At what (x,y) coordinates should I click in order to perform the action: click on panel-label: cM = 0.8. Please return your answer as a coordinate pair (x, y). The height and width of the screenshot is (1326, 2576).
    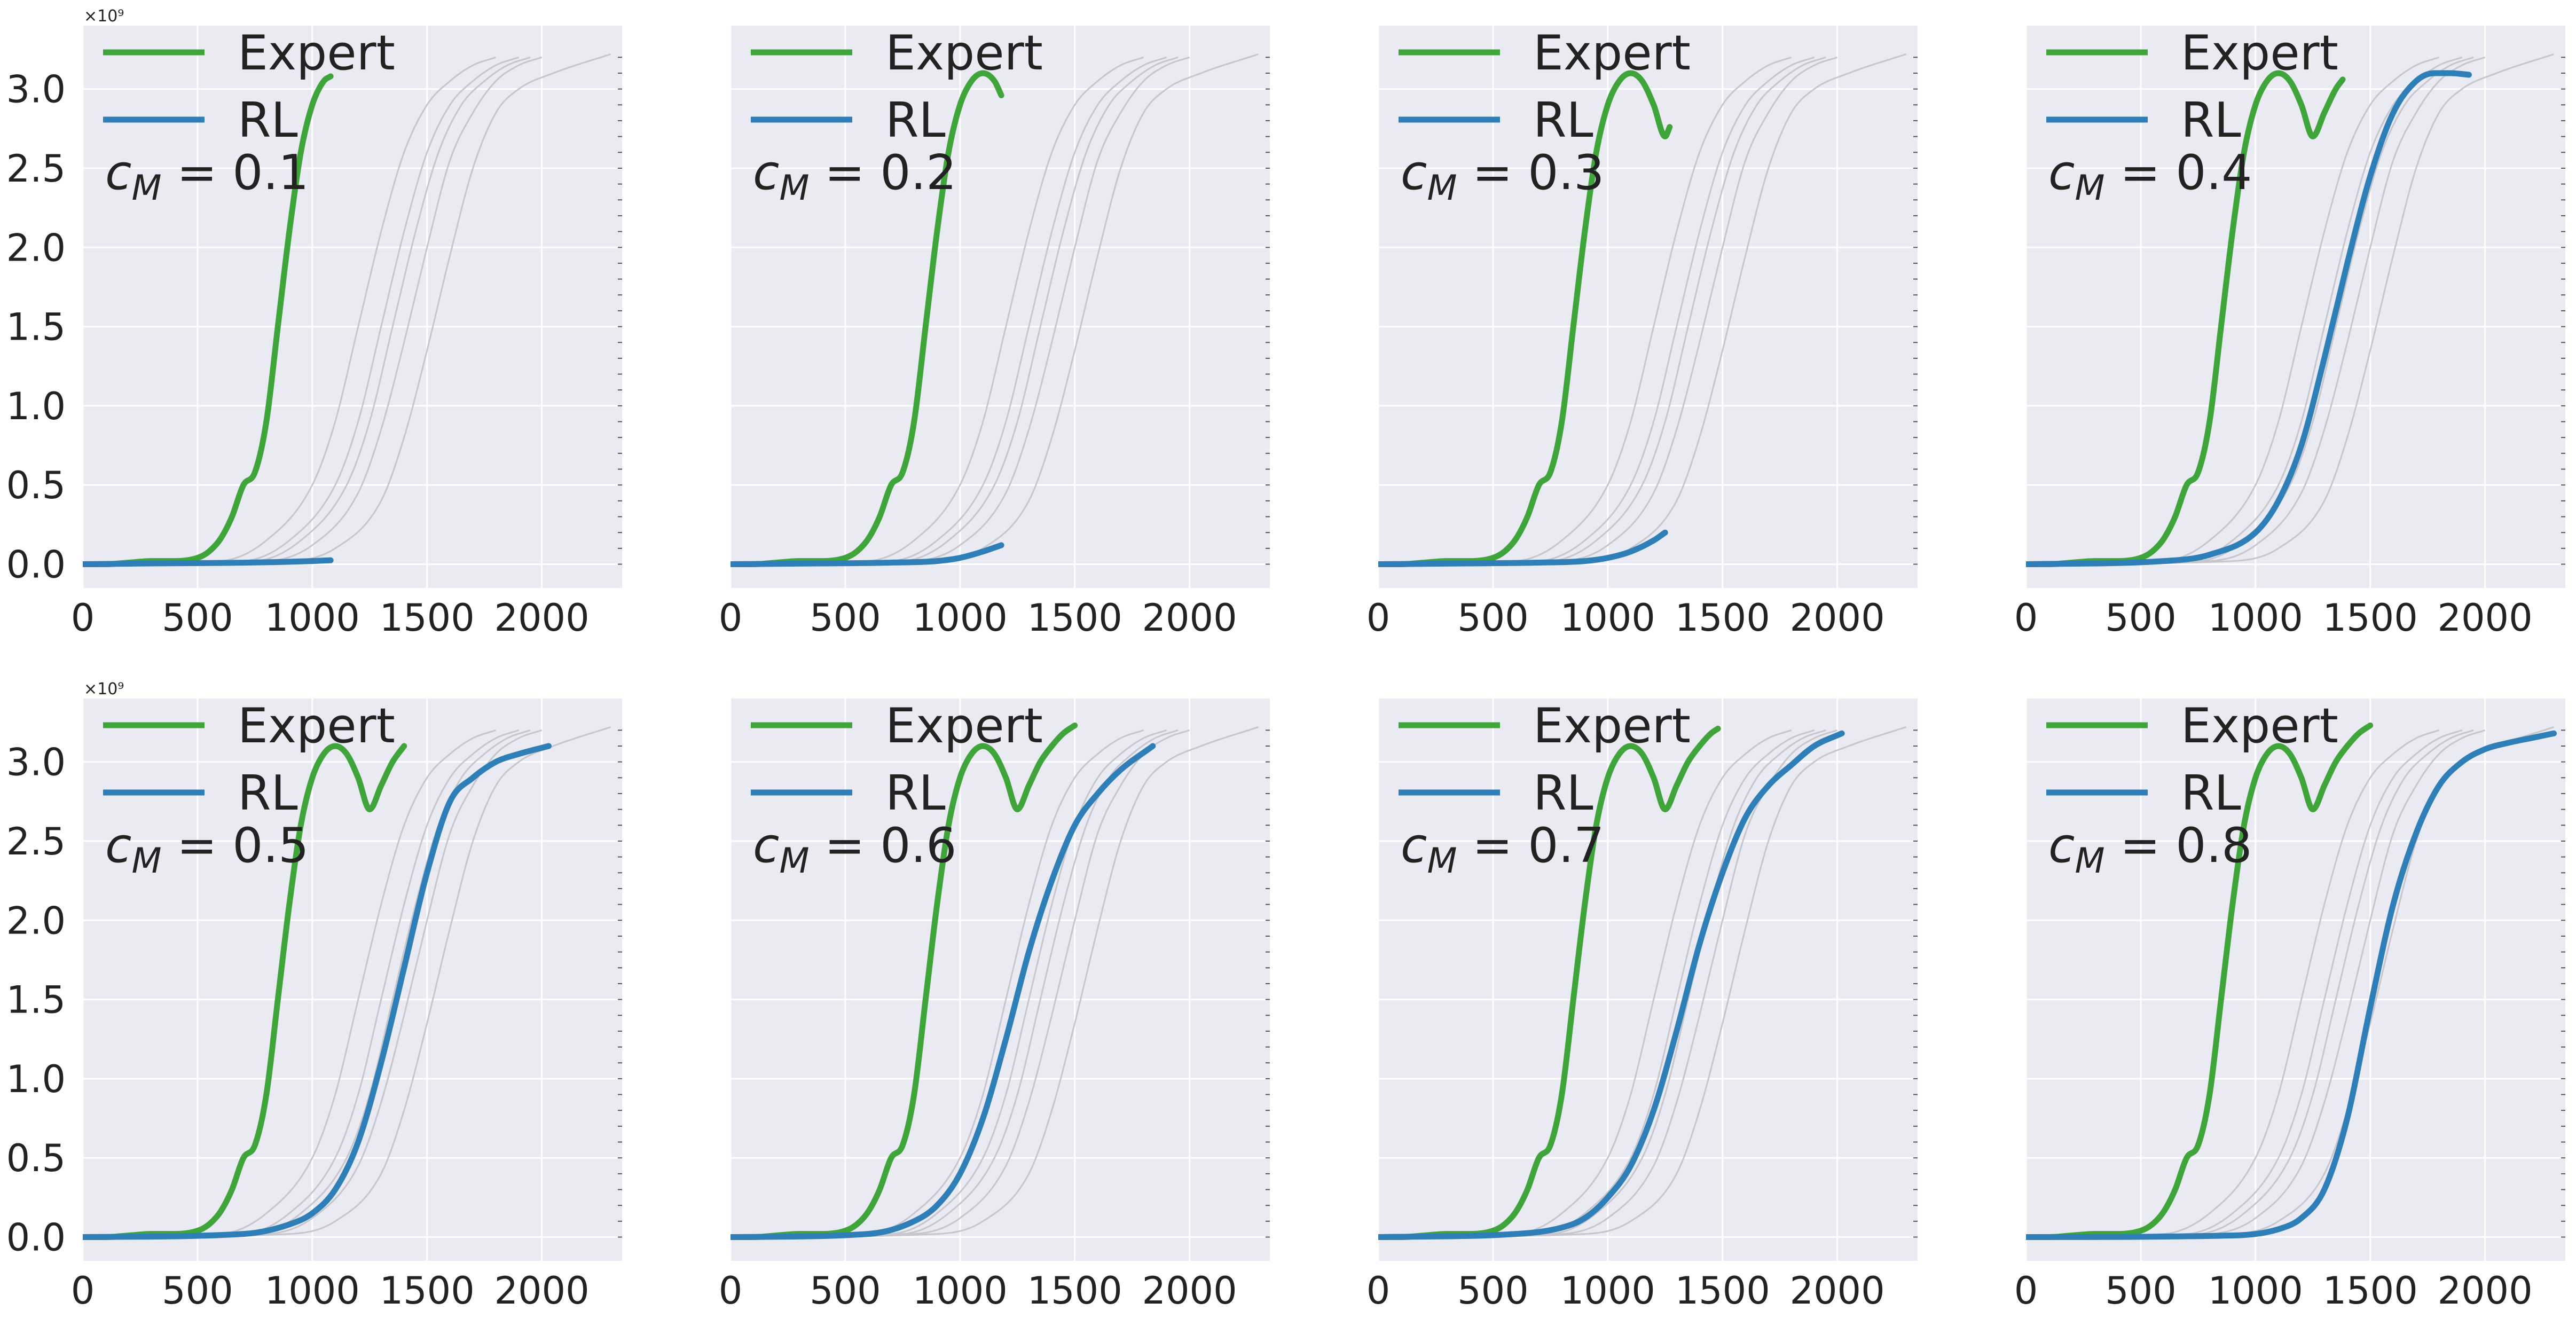
    Looking at the image, I should click on (2150, 849).